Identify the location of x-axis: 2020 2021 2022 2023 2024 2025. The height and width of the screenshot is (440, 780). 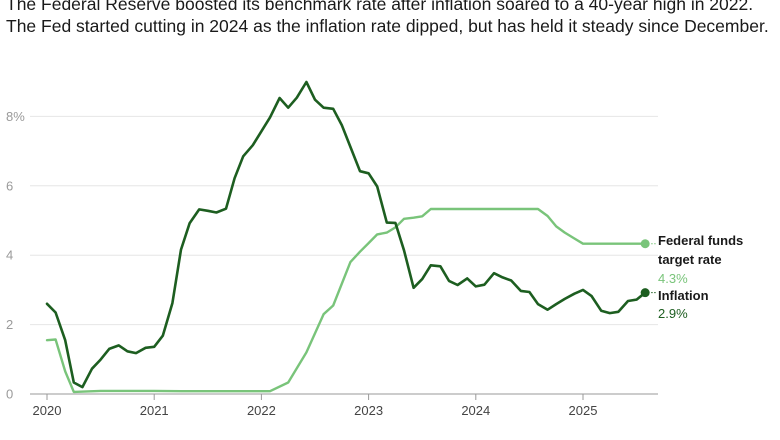
(344, 405).